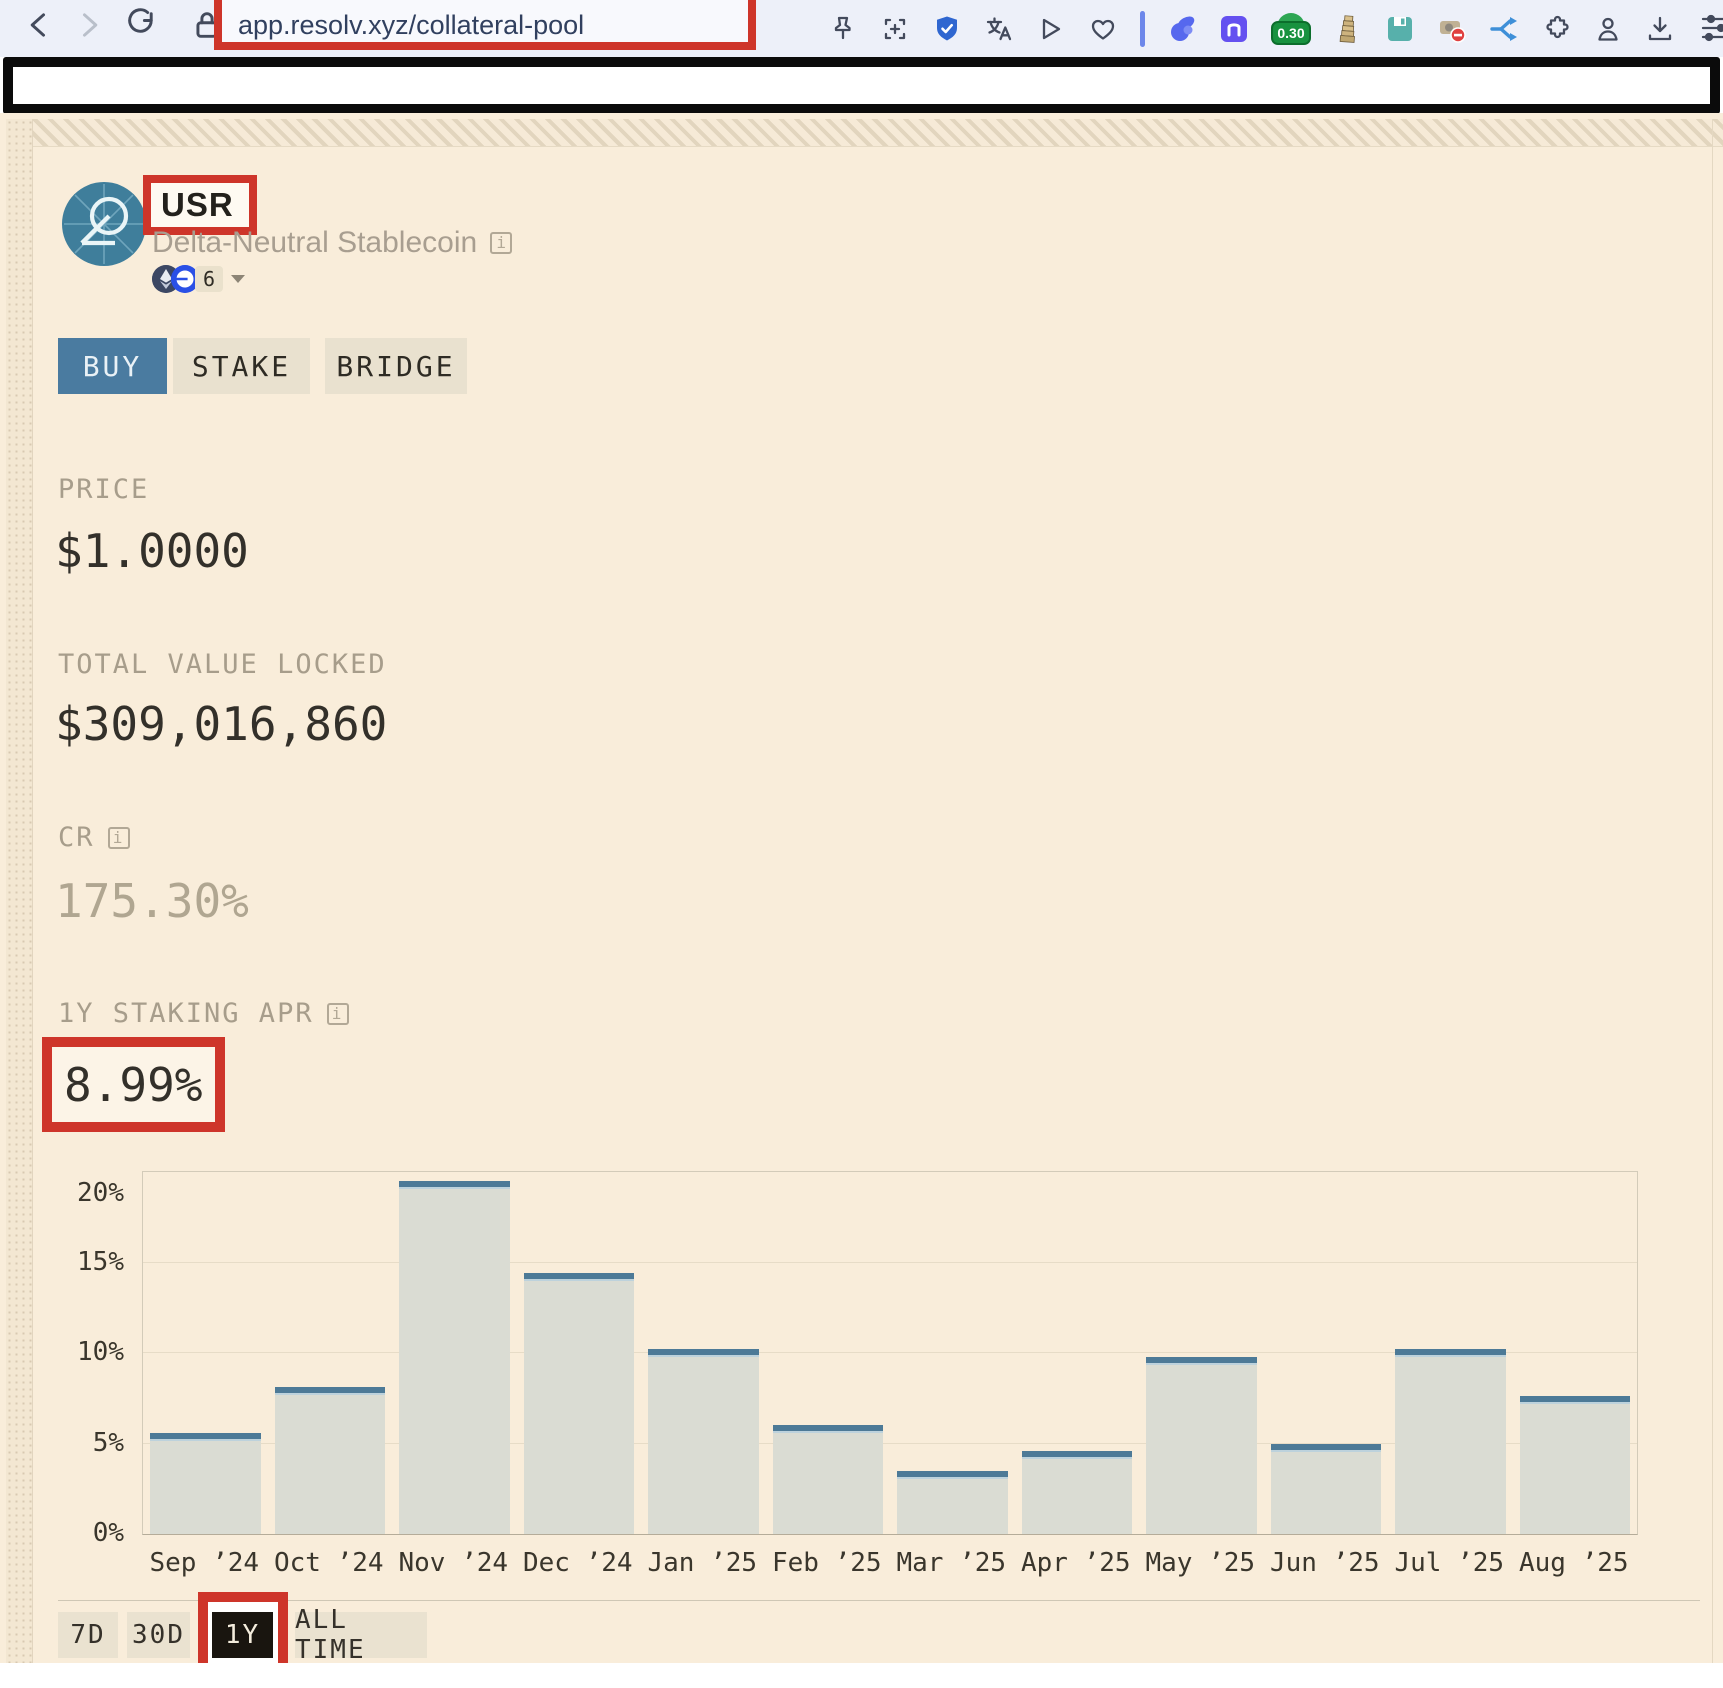 The image size is (1723, 1688). What do you see at coordinates (141, 25) in the screenshot?
I see `reload-icon` at bounding box center [141, 25].